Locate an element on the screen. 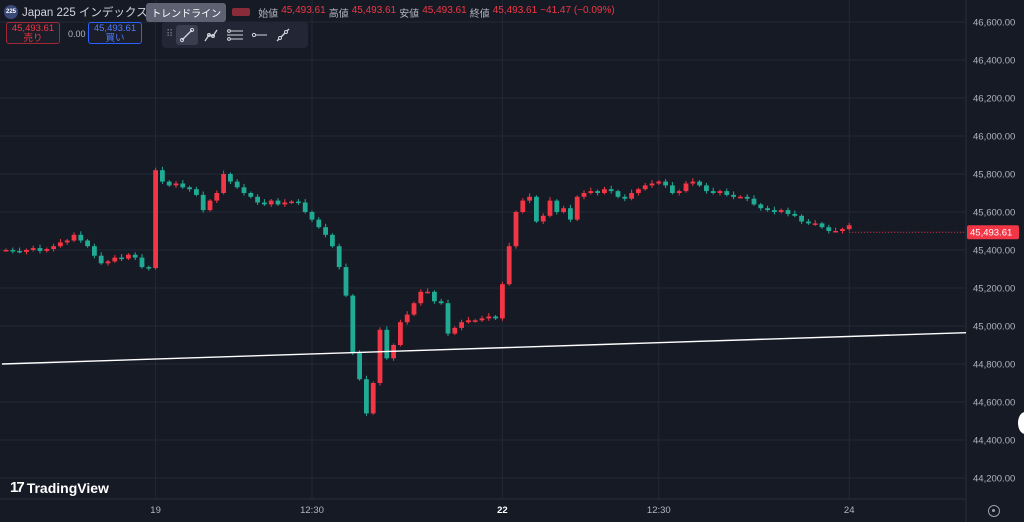 This screenshot has height=522, width=1024. x-tick-label: 19 is located at coordinates (155, 510).